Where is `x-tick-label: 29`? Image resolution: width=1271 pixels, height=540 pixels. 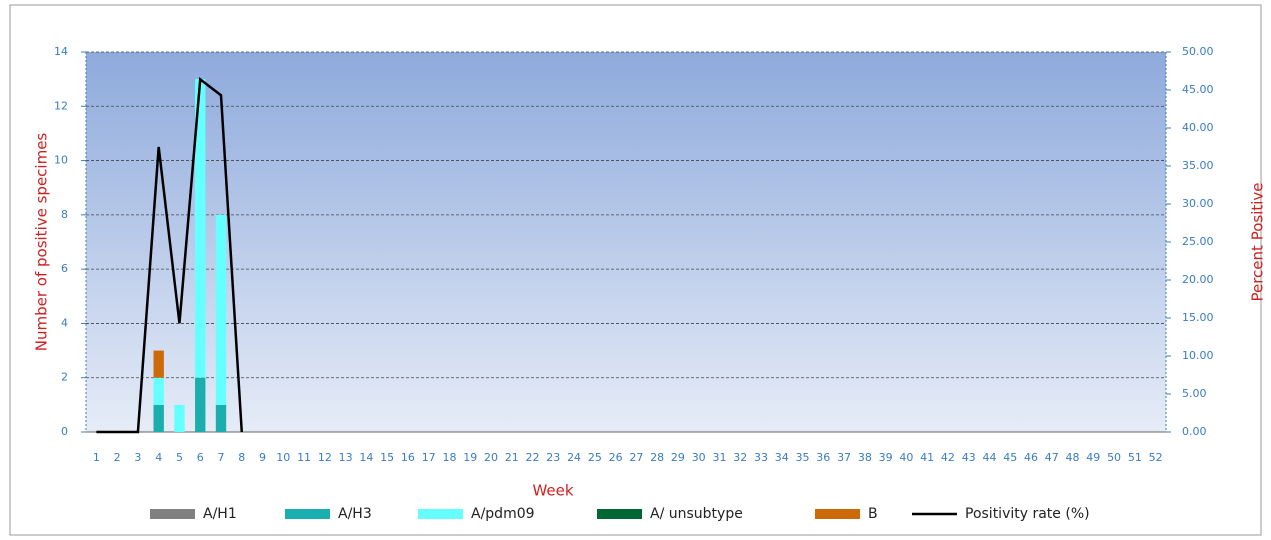 x-tick-label: 29 is located at coordinates (678, 457).